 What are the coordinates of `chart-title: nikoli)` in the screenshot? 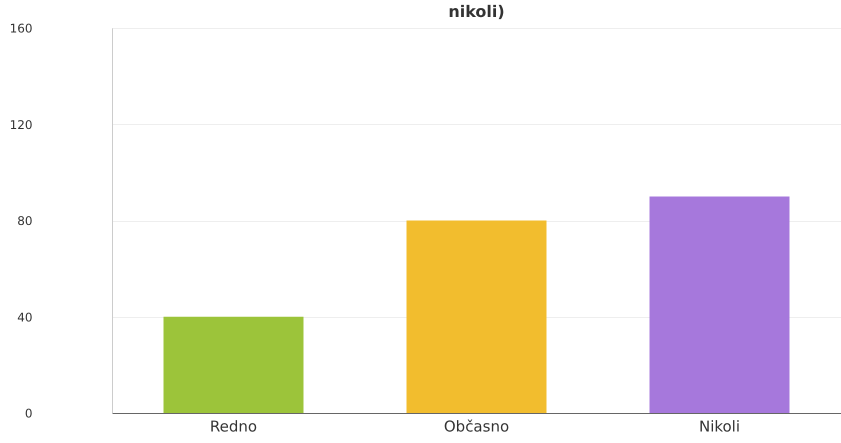 It's located at (476, 11).